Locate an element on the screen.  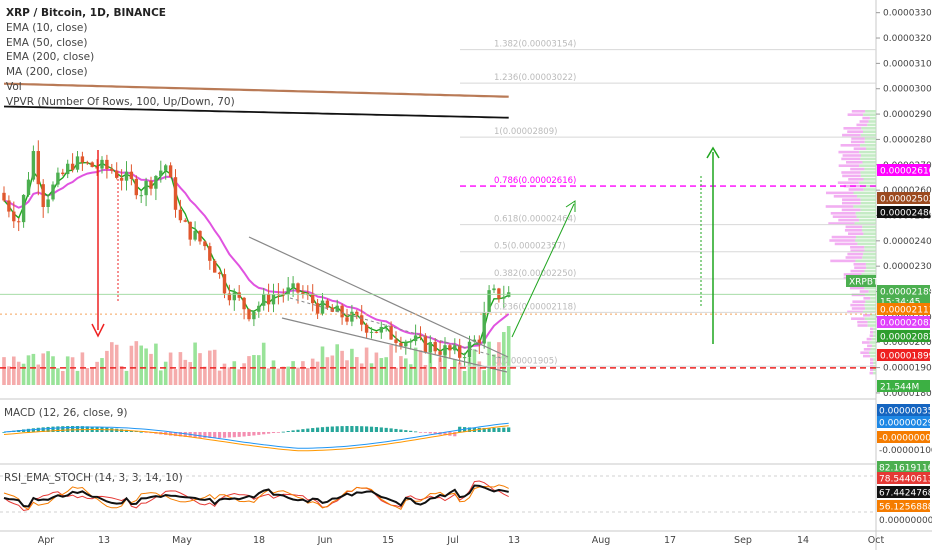
time-tick-label: May is located at coordinates (182, 540).